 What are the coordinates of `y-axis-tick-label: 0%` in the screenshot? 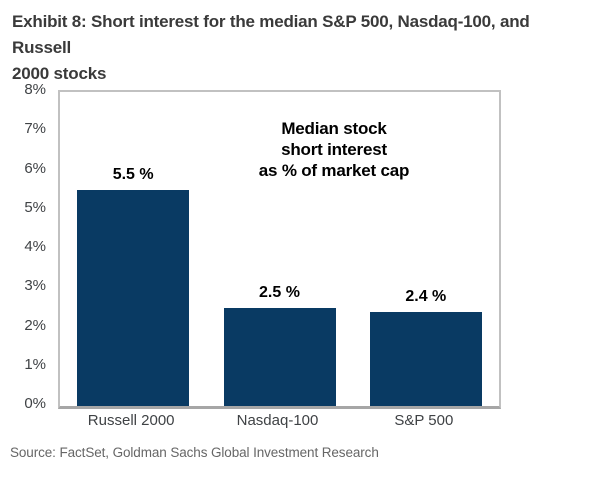 It's located at (35, 403).